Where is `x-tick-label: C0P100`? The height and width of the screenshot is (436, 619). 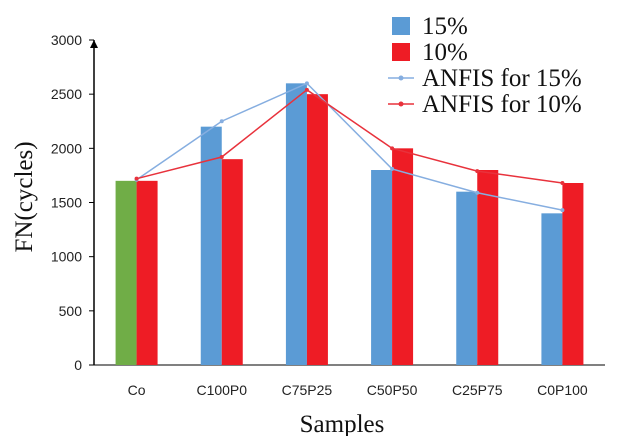 x-tick-label: C0P100 is located at coordinates (562, 390).